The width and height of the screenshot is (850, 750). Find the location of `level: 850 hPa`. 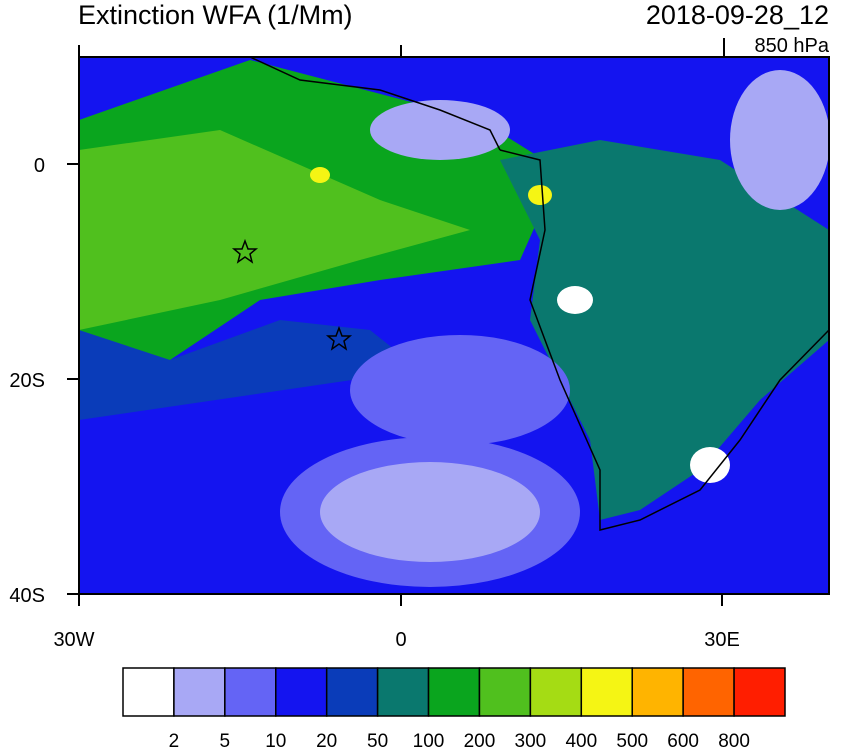

level: 850 hPa is located at coordinates (791, 46).